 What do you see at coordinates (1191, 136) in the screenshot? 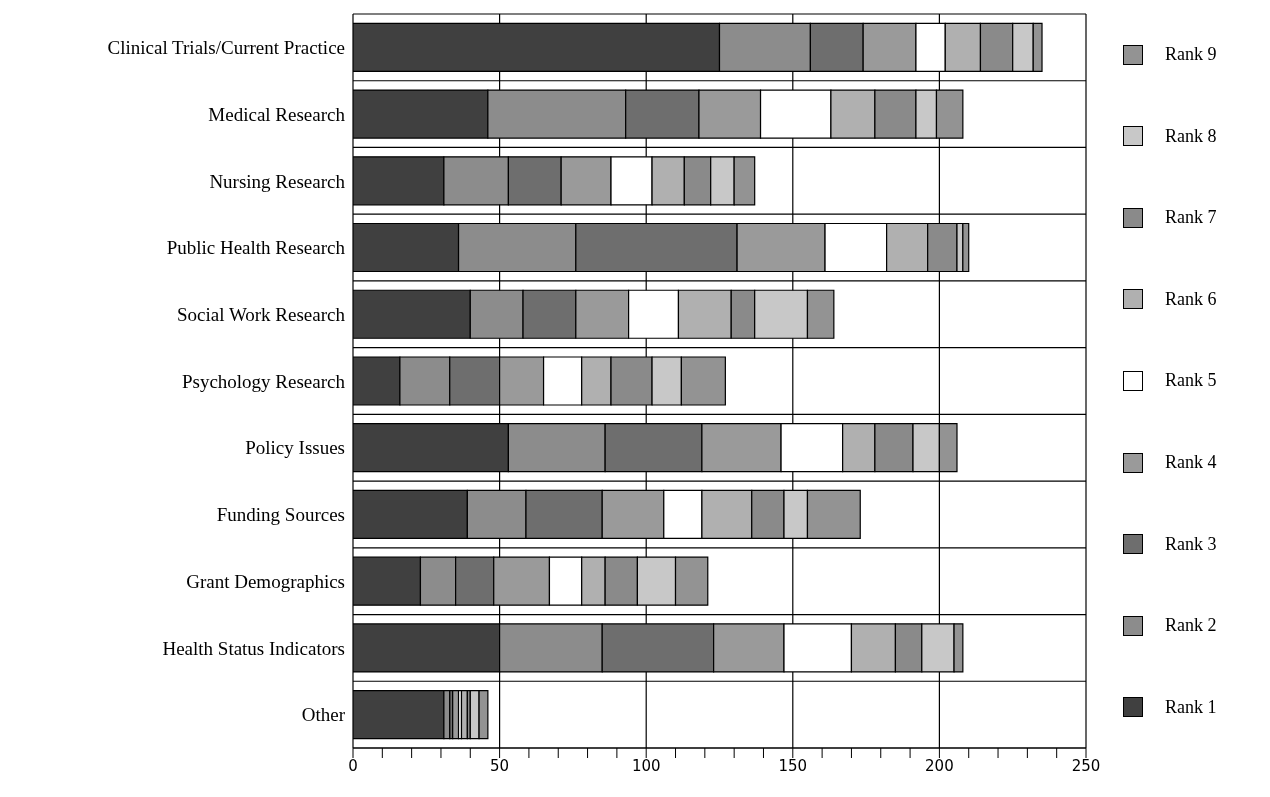
I see `legend-label: Rank 8` at bounding box center [1191, 136].